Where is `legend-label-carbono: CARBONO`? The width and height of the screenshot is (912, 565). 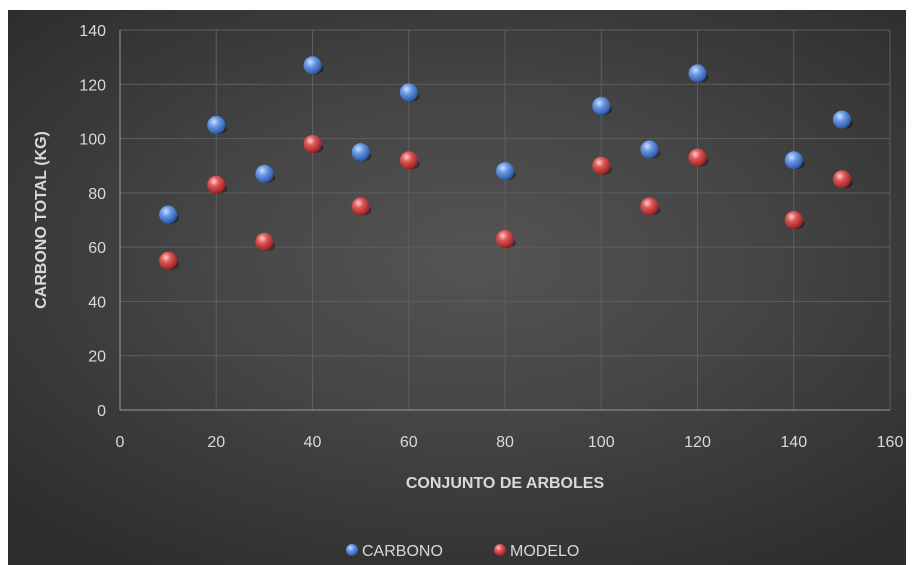 legend-label-carbono: CARBONO is located at coordinates (402, 551).